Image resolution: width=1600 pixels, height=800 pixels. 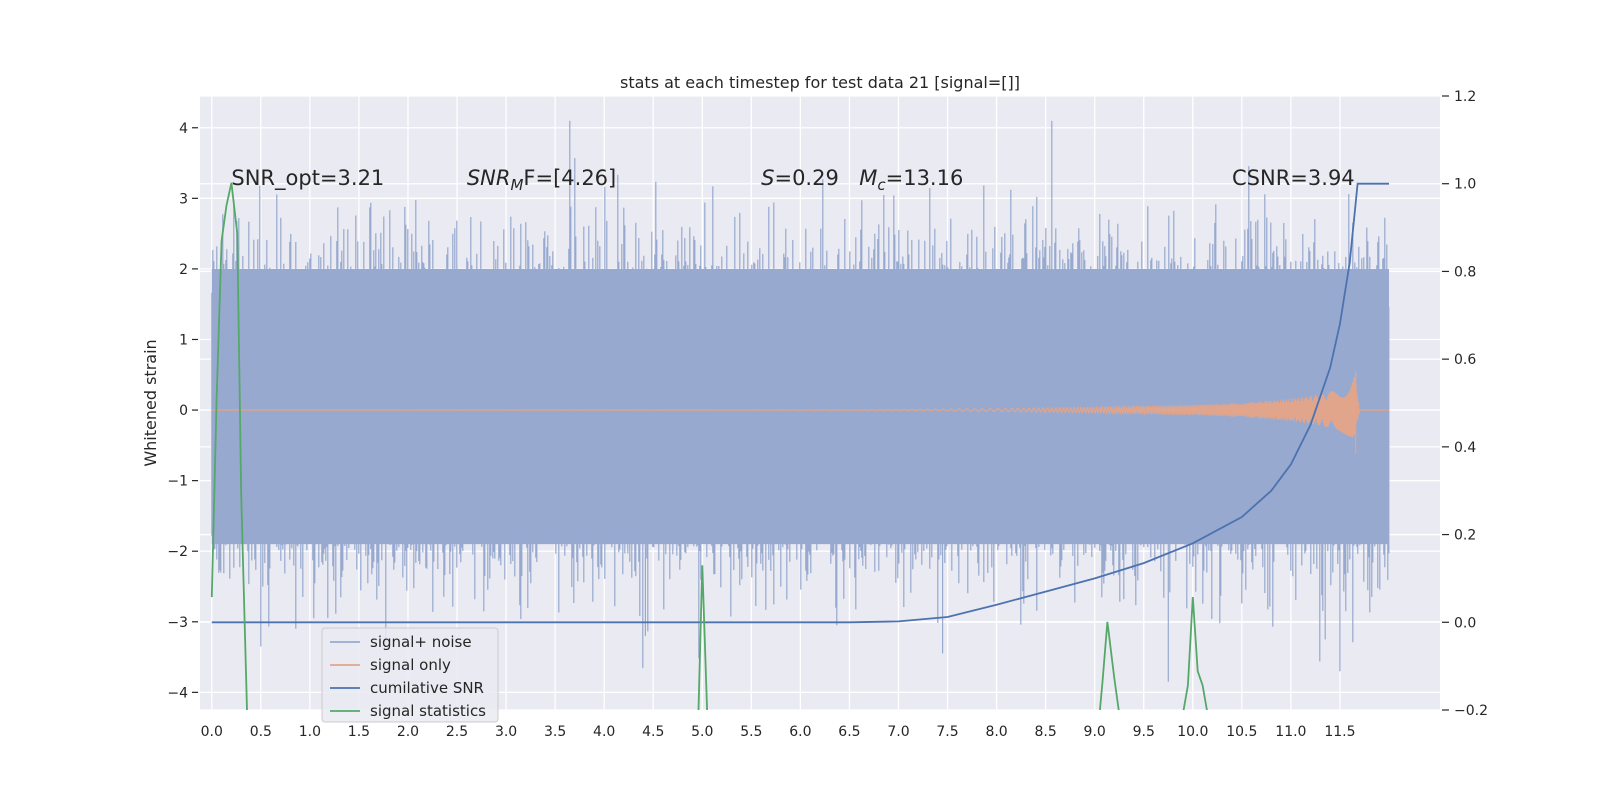 I want to click on legend-label: signal+ noise, so click(x=421, y=642).